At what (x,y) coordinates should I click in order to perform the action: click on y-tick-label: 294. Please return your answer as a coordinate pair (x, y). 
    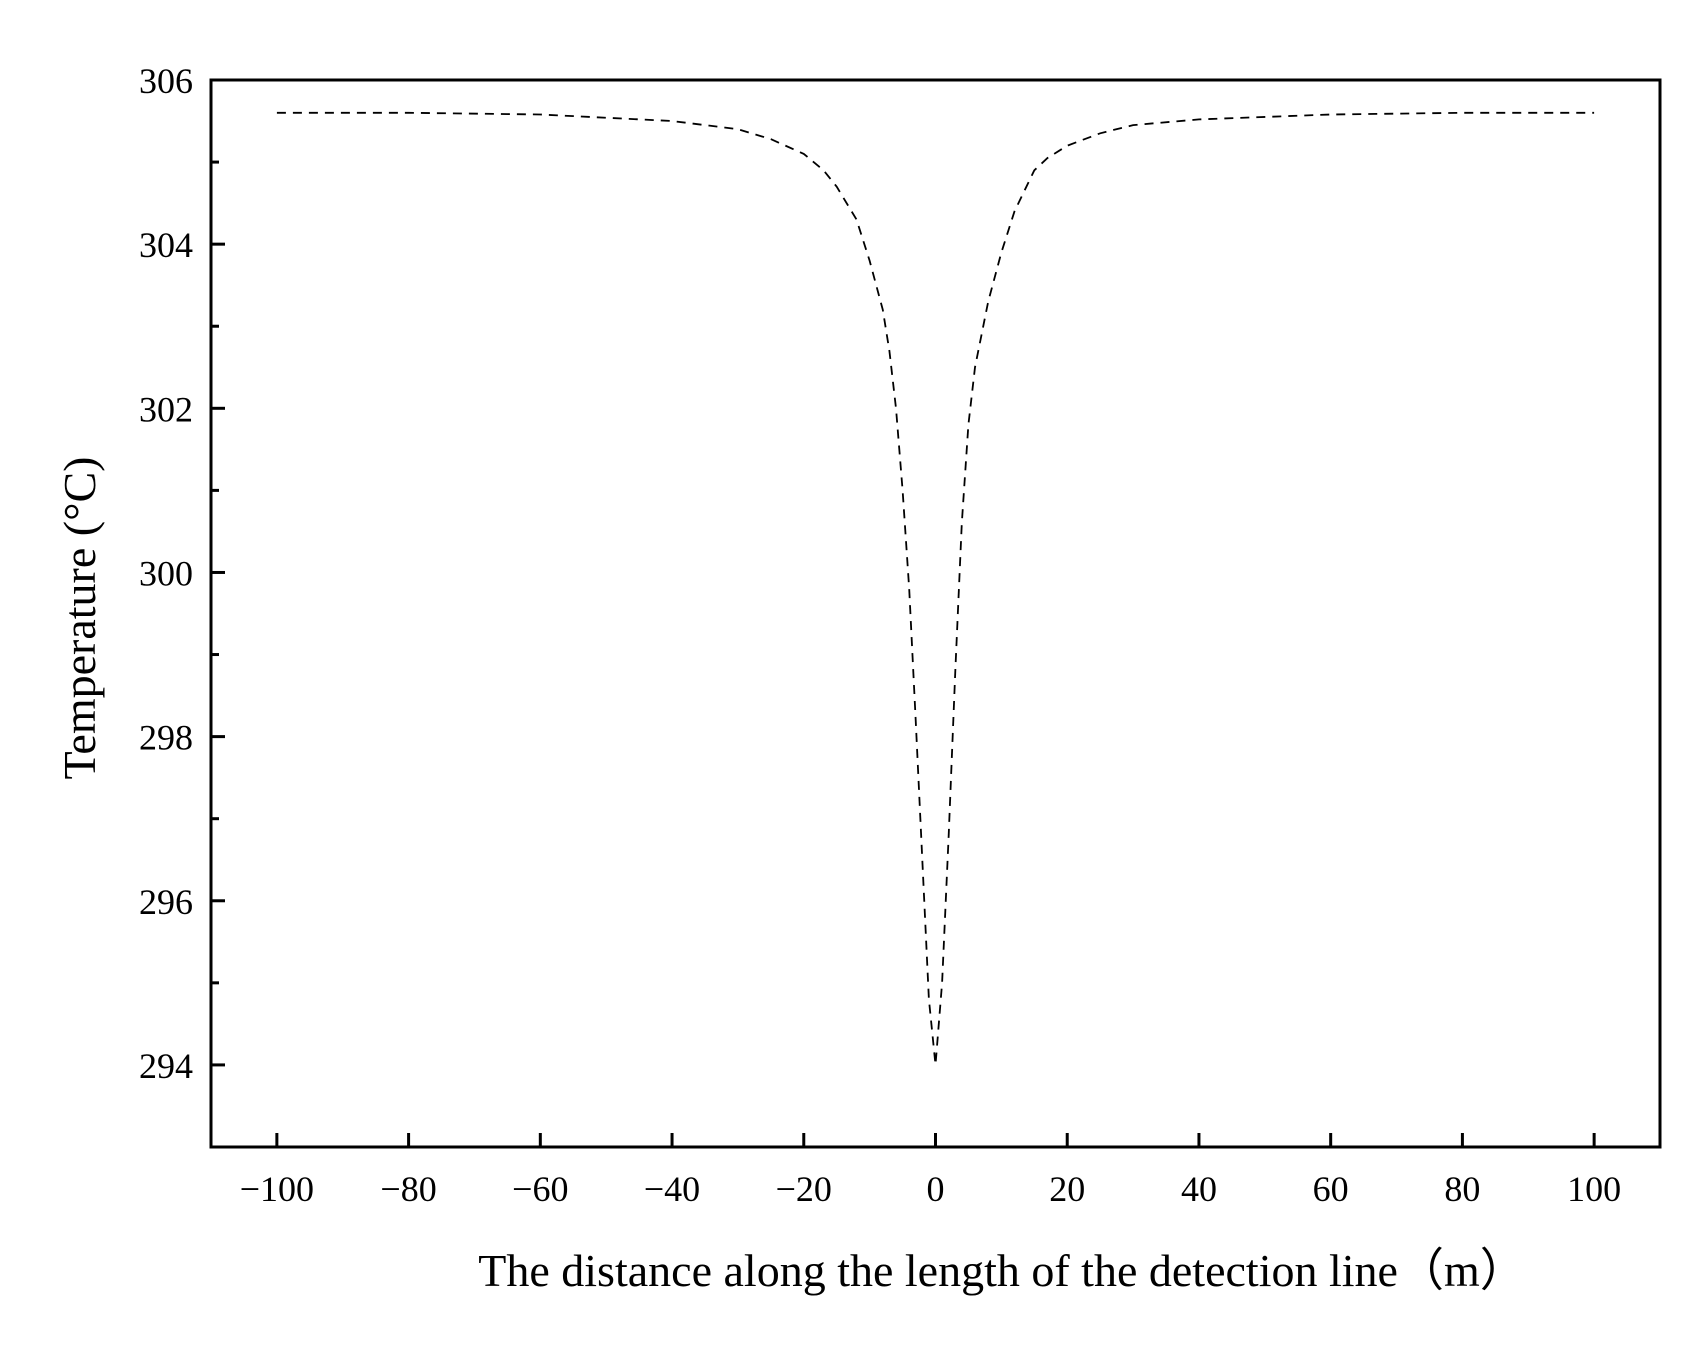
    Looking at the image, I should click on (166, 1066).